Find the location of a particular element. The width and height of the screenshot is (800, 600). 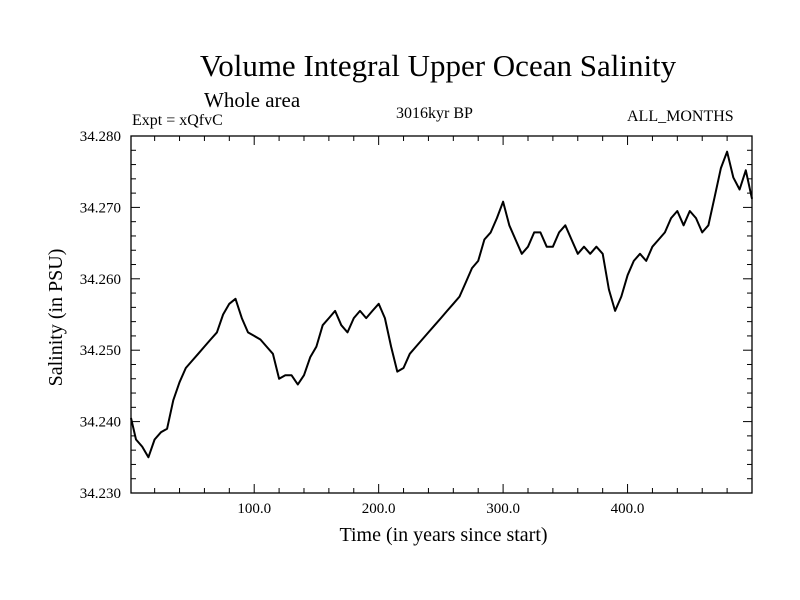

y-tick-label: 34.250 is located at coordinates (100, 351).